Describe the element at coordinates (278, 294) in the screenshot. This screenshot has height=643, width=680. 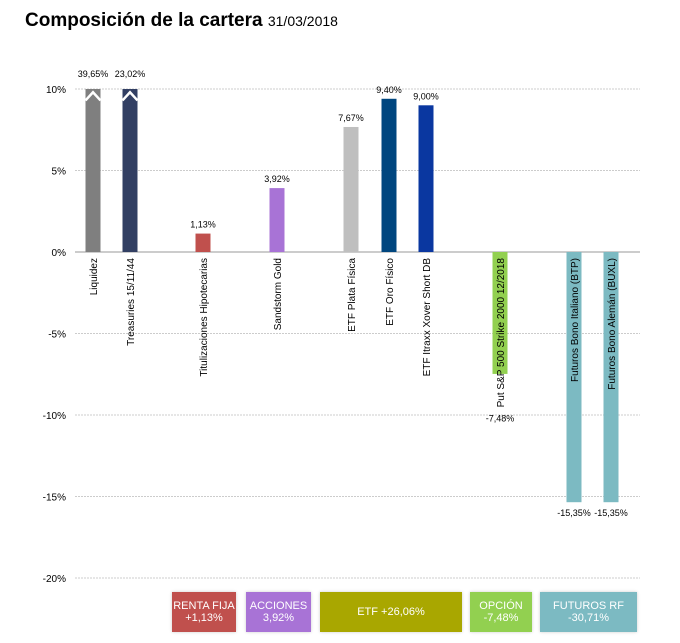
I see `category-label: Sandstorm Gold` at that location.